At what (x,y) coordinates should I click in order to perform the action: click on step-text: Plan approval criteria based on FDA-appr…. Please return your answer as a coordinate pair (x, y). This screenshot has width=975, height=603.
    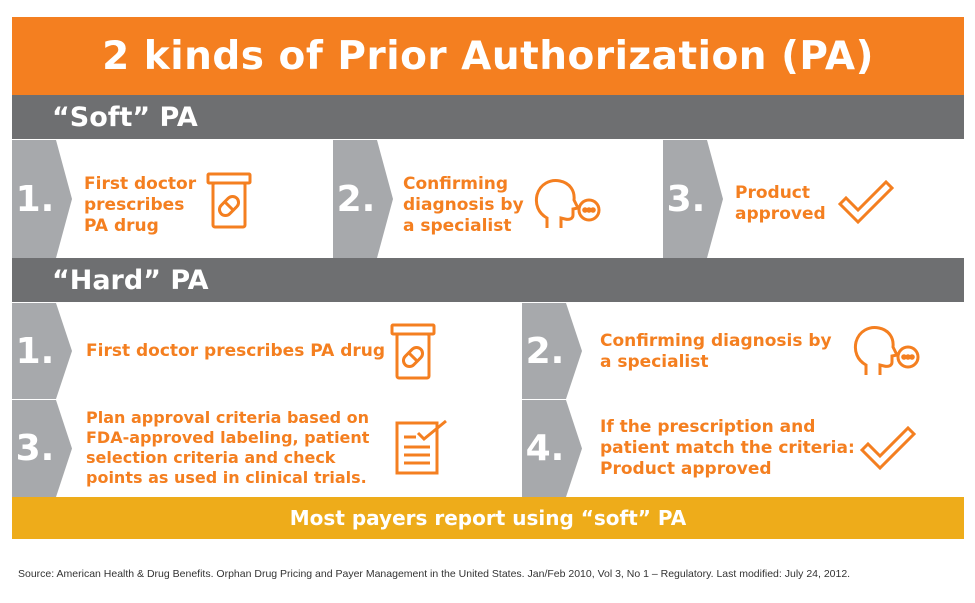
    Looking at the image, I should click on (228, 447).